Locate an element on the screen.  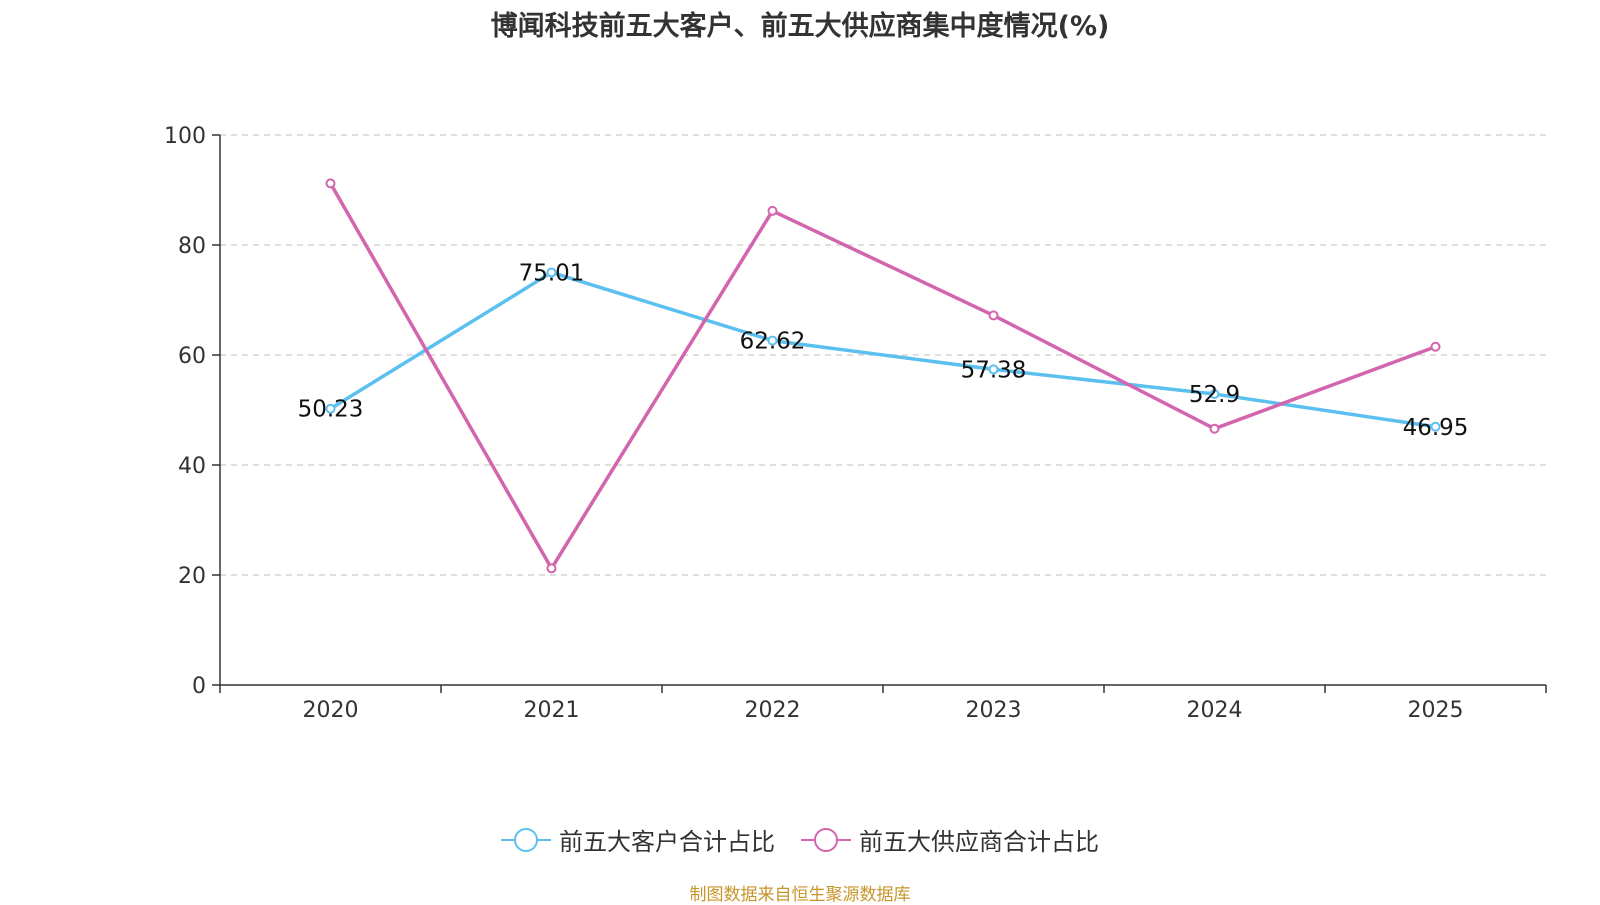
data-label-s1-2023: 57.38 is located at coordinates (994, 370).